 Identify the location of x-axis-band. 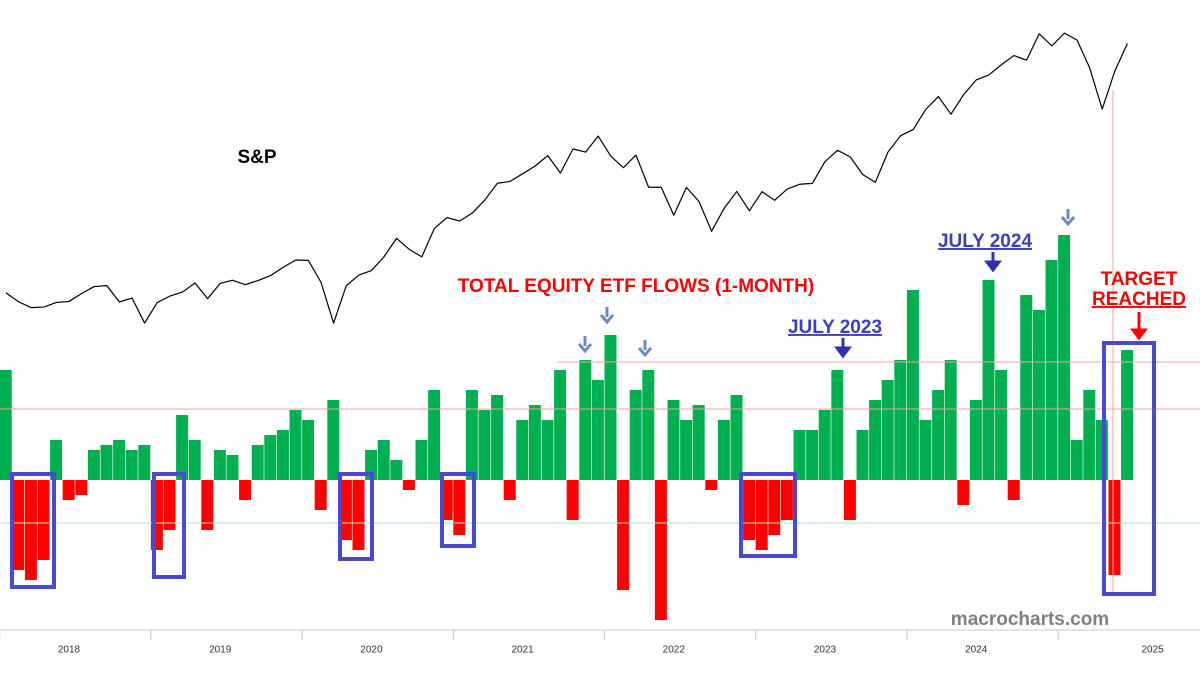
(600, 652).